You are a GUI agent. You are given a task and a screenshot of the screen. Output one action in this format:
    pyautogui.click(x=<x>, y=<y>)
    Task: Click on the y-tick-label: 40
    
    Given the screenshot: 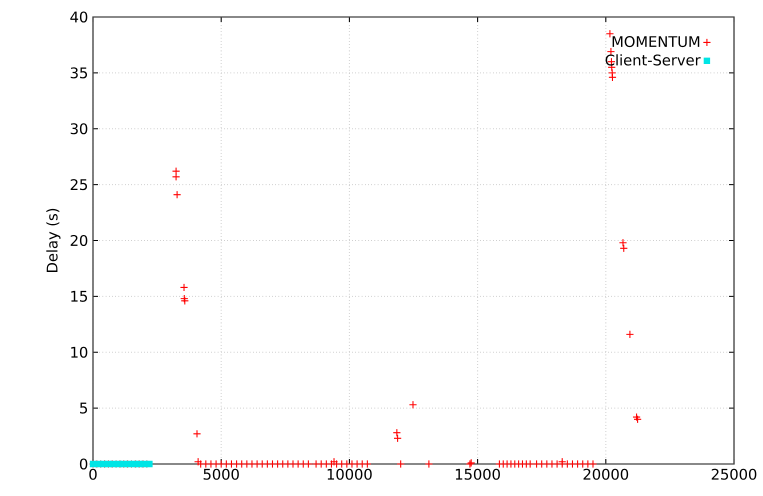 What is the action you would take?
    pyautogui.click(x=79, y=17)
    